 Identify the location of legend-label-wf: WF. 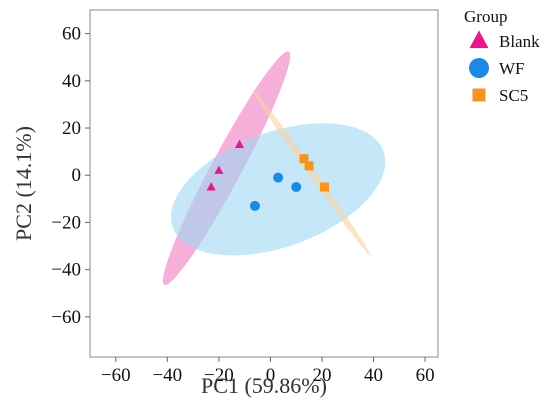
(512, 68).